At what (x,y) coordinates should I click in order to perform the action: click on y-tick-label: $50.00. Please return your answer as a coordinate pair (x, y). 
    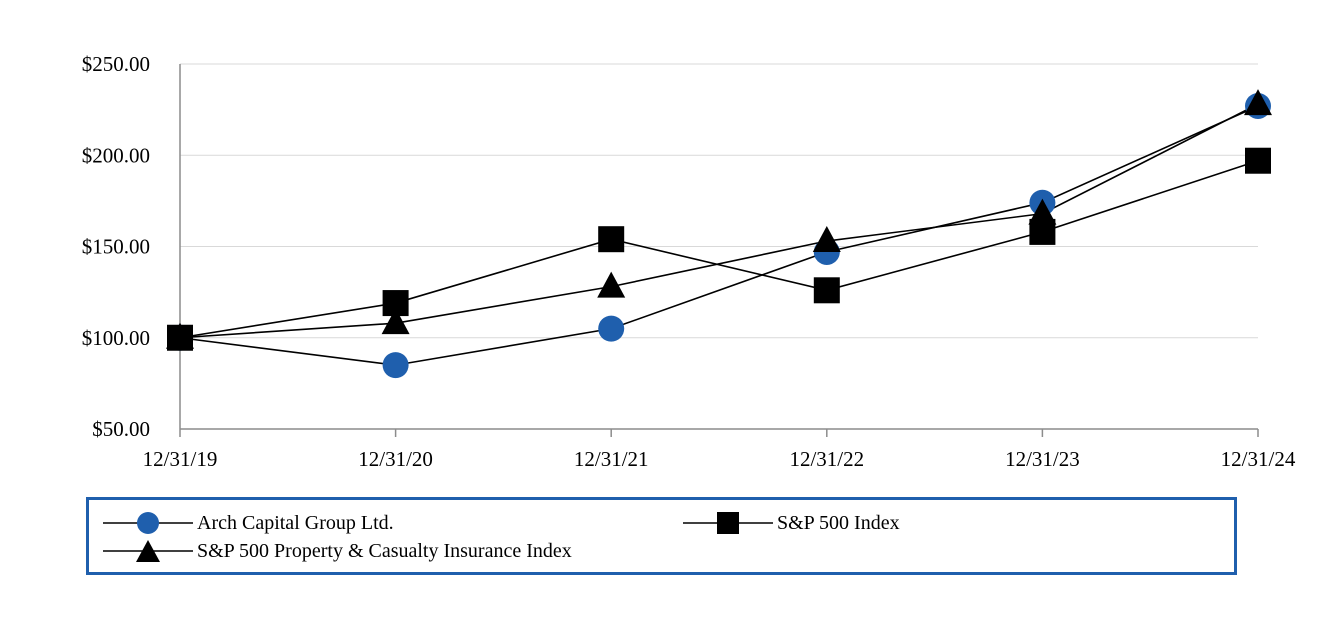
    Looking at the image, I should click on (121, 429).